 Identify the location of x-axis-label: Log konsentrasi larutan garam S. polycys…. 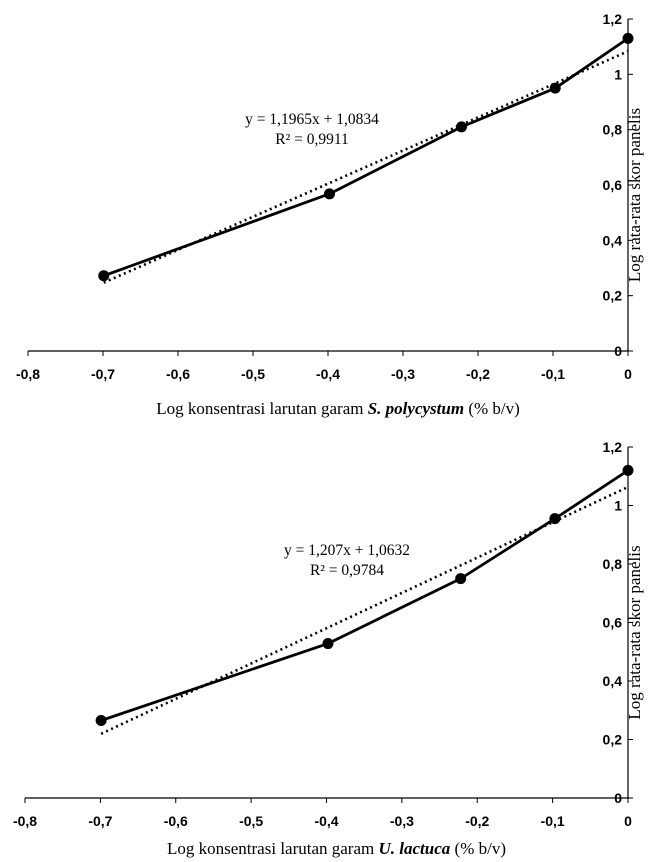
(338, 408).